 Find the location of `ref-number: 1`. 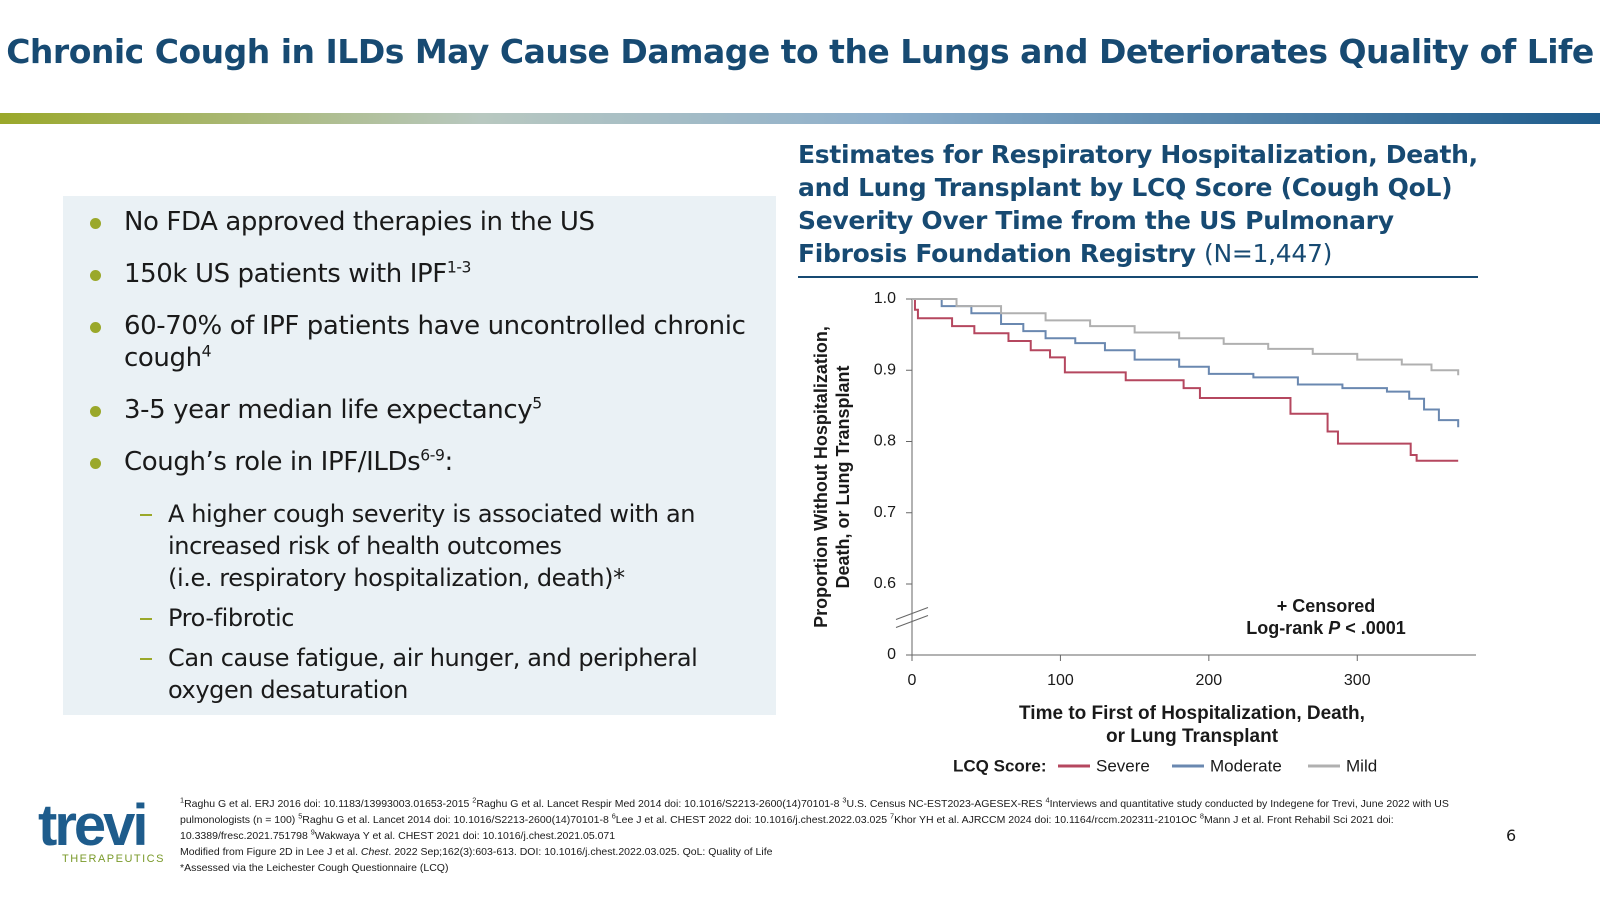

ref-number: 1 is located at coordinates (182, 800).